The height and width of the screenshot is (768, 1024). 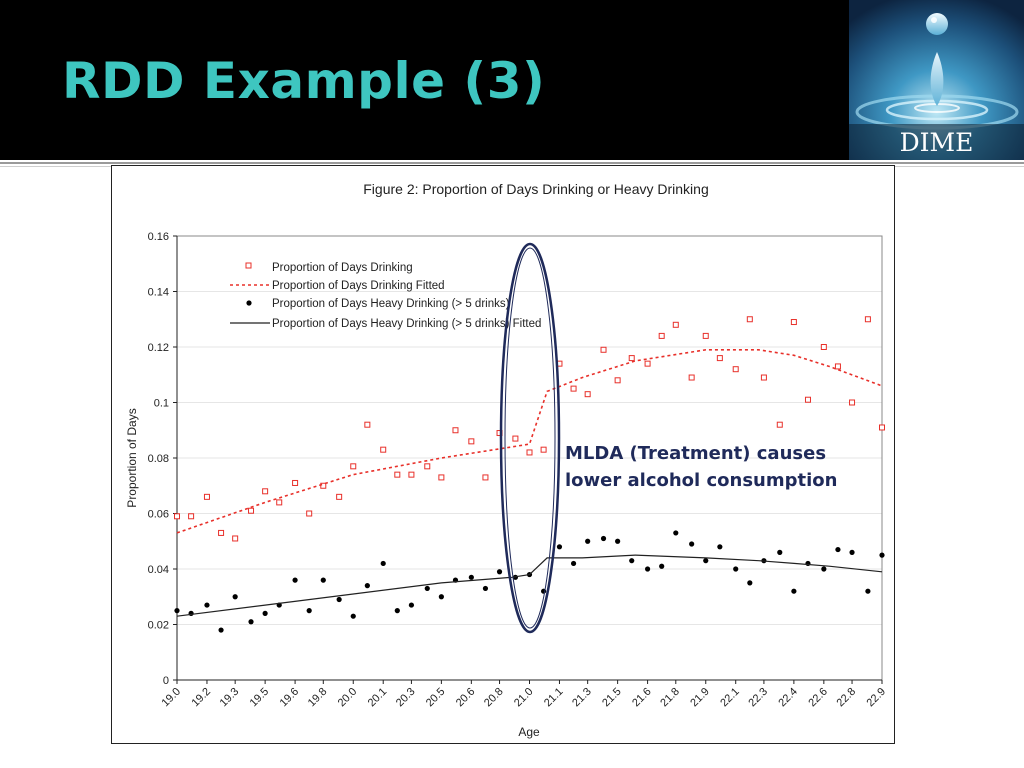 I want to click on x-tick-label: 19.6, so click(x=290, y=698).